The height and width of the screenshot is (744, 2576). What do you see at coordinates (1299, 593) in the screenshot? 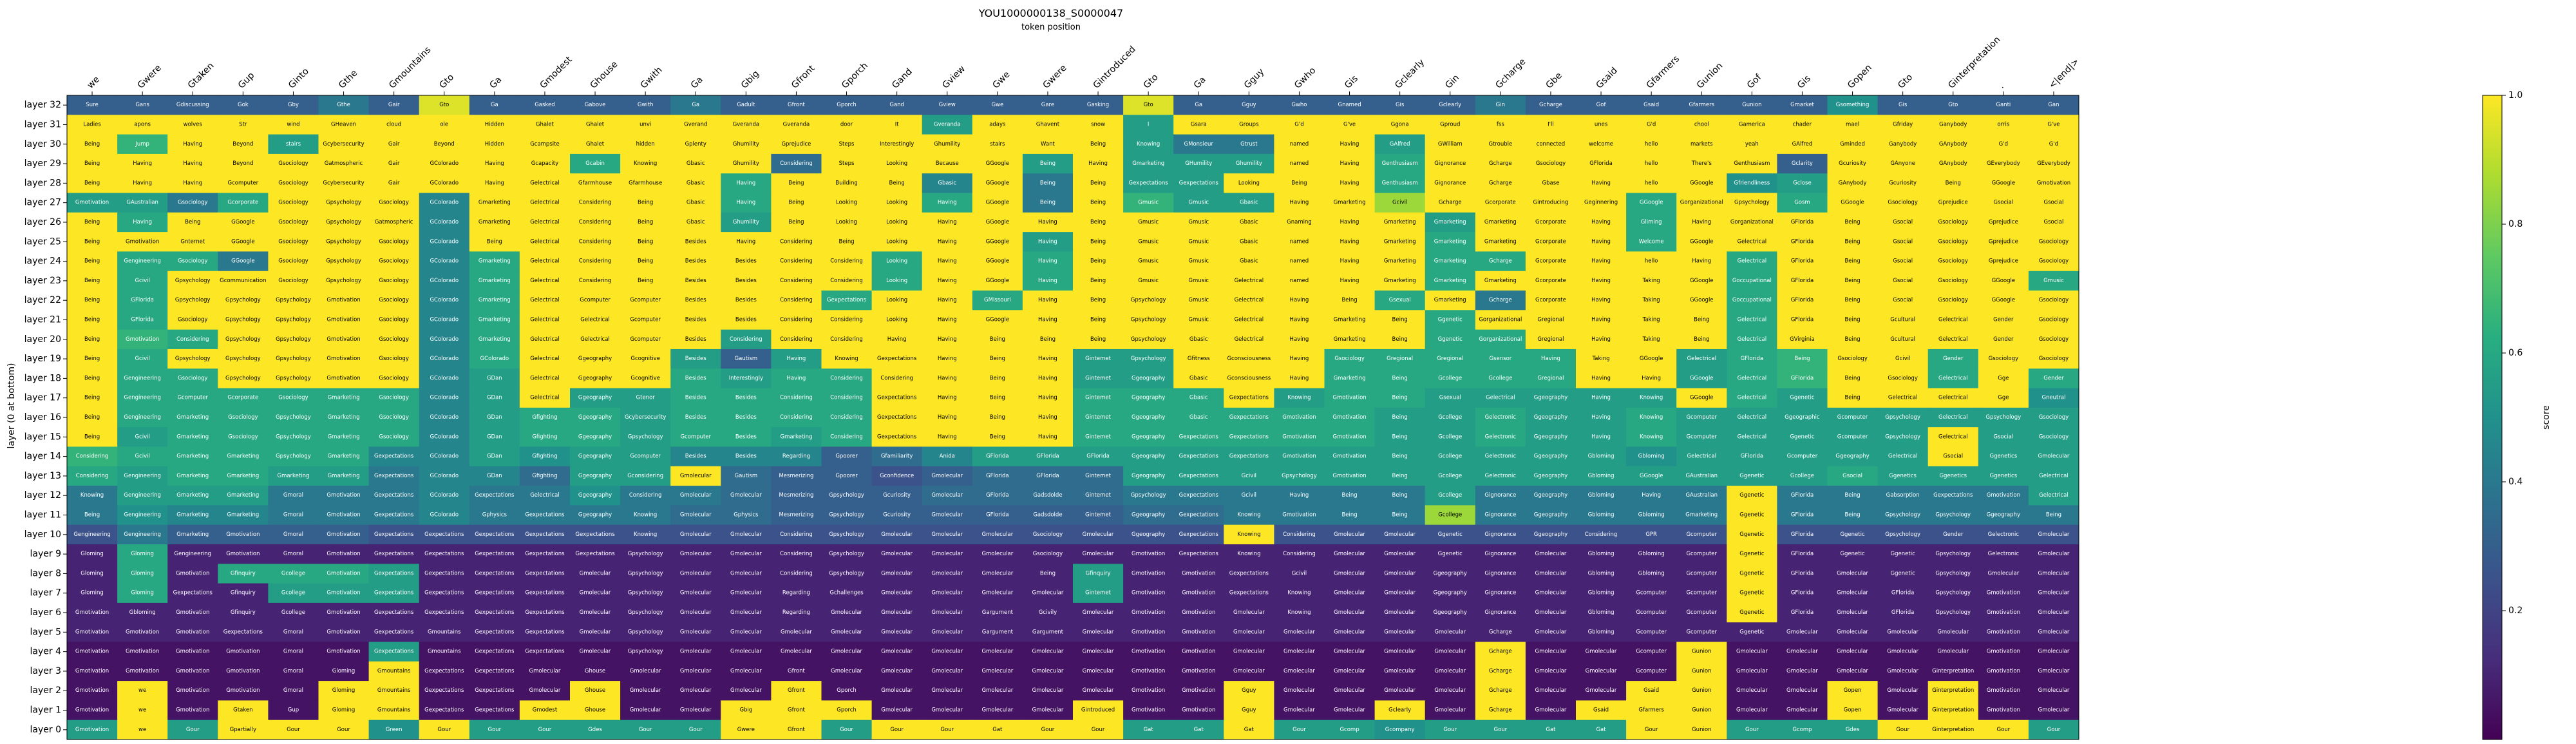
I see `heatmap-cell-label: Knowing` at bounding box center [1299, 593].